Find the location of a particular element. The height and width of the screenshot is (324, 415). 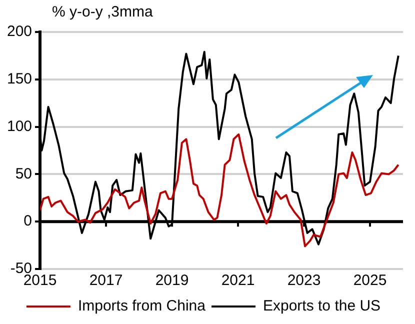

legend-label: Imports from China is located at coordinates (142, 306).